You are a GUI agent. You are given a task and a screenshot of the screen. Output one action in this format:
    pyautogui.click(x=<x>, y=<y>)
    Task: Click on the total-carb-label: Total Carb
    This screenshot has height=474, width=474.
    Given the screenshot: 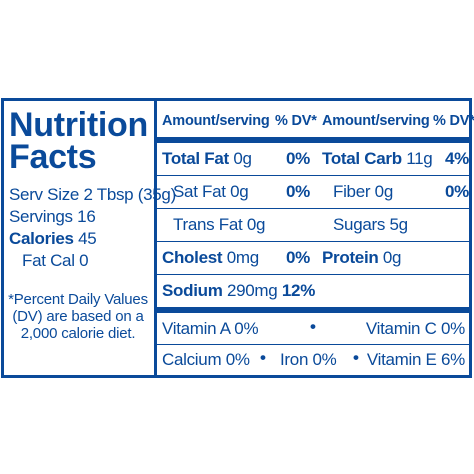 What is the action you would take?
    pyautogui.click(x=362, y=158)
    